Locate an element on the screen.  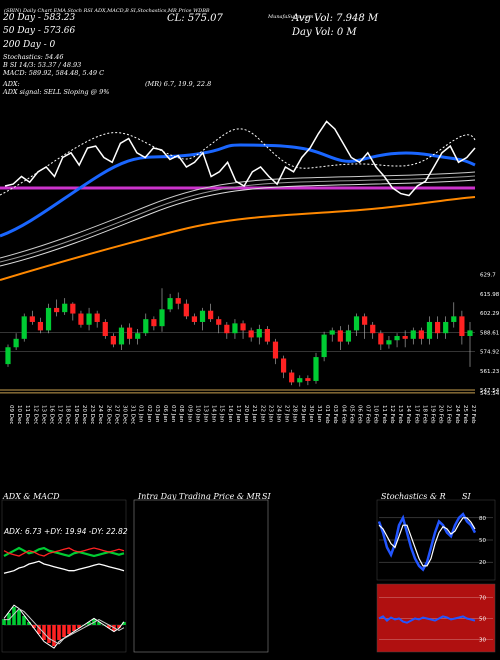
stochastics-title: Stochastics & R is located at coordinates (413, 496).